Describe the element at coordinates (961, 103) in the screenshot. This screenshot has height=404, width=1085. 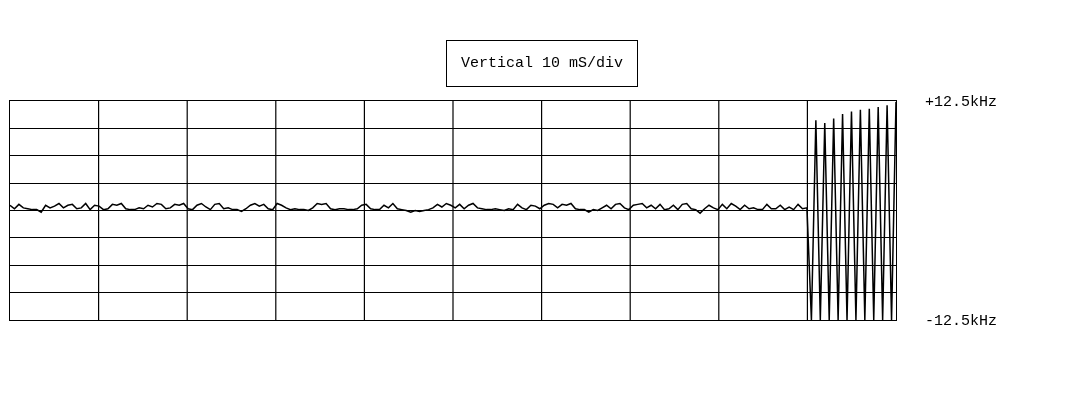
I see `y-tick-label: +12.5kHz` at that location.